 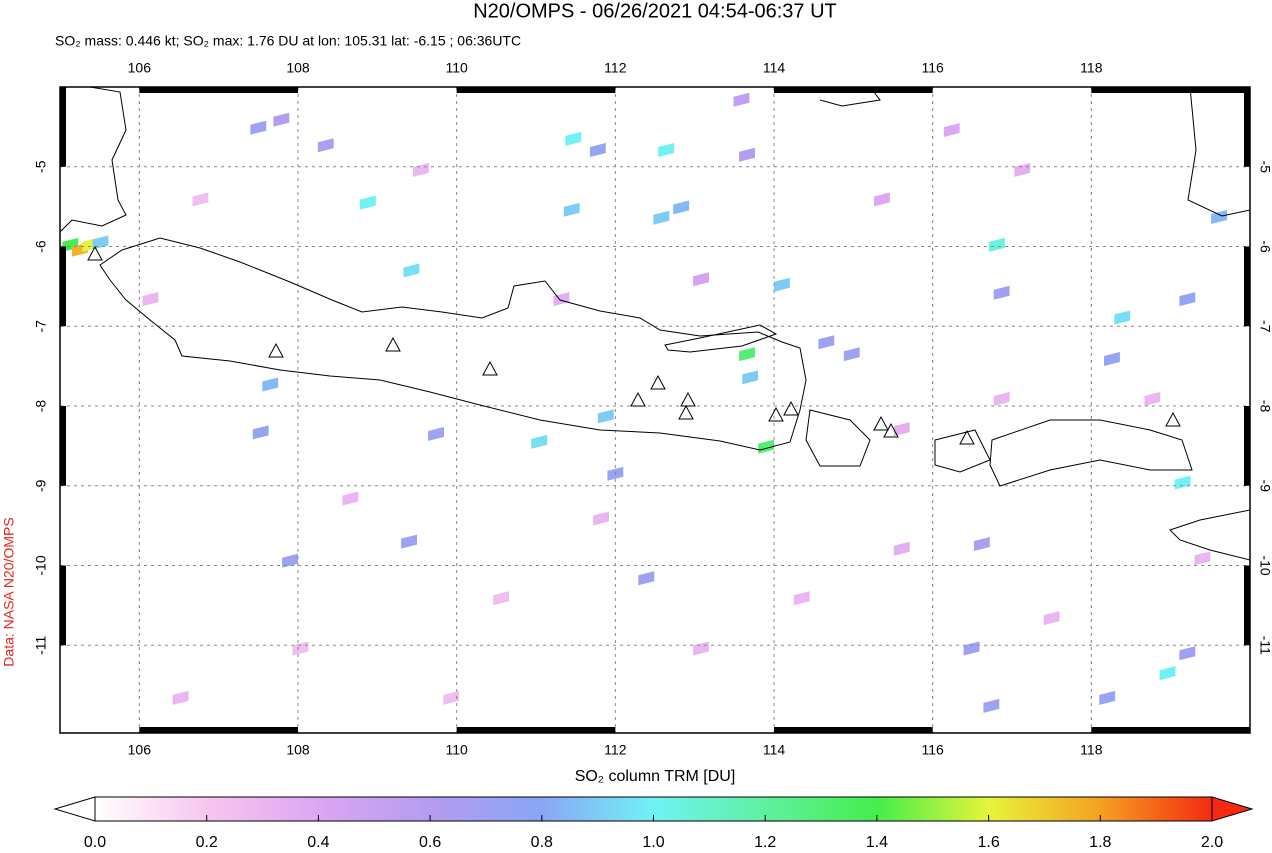 I want to click on colorbar-tick-label: 0.6, so click(x=430, y=842).